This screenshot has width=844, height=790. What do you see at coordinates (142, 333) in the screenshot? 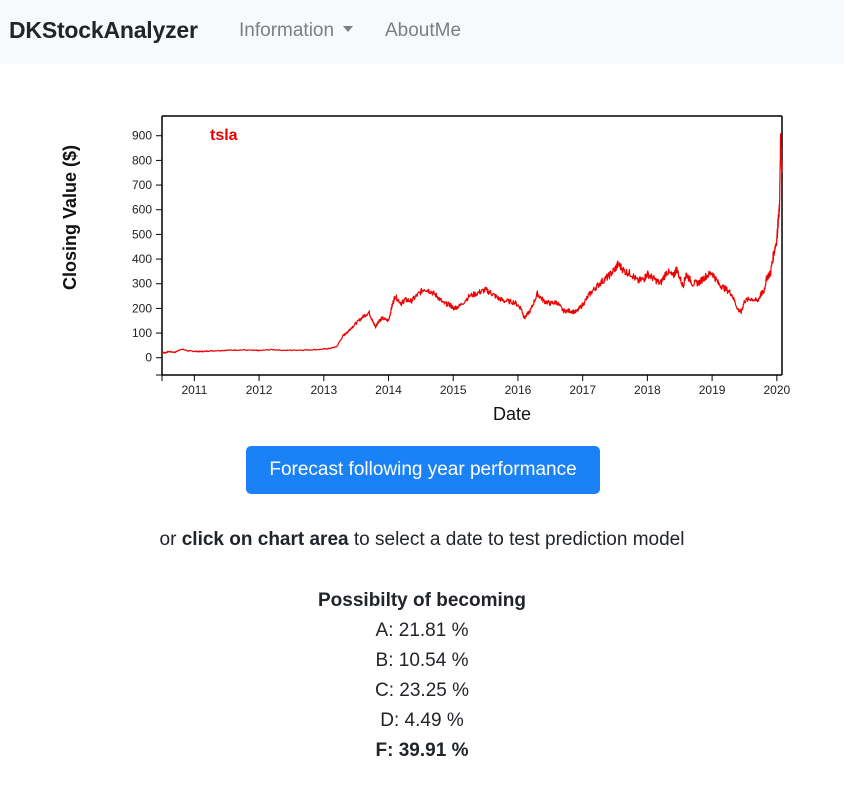
I see `y-tick-label: 100` at bounding box center [142, 333].